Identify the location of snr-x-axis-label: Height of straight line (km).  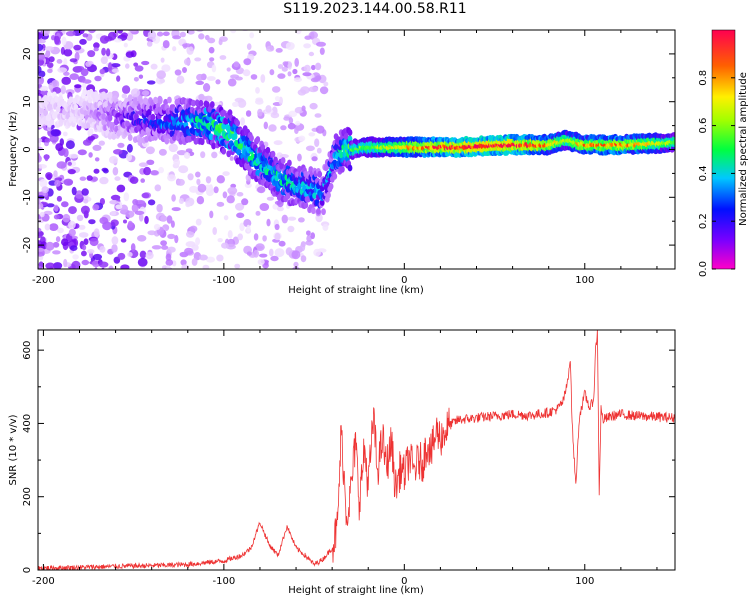
(356, 590).